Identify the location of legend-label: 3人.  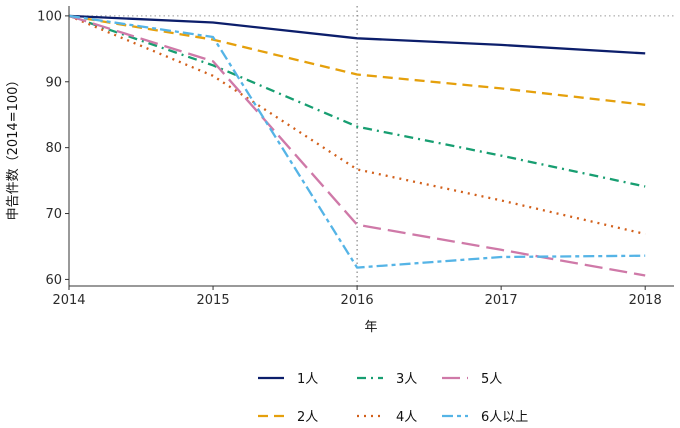
(406, 379).